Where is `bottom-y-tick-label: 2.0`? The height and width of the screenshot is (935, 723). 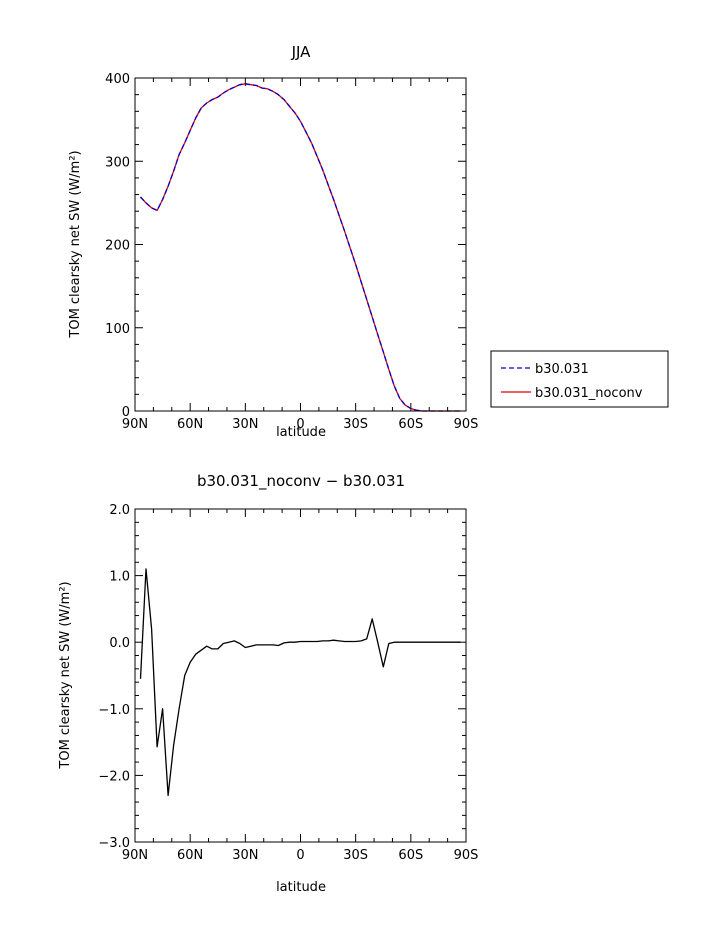
bottom-y-tick-label: 2.0 is located at coordinates (119, 510).